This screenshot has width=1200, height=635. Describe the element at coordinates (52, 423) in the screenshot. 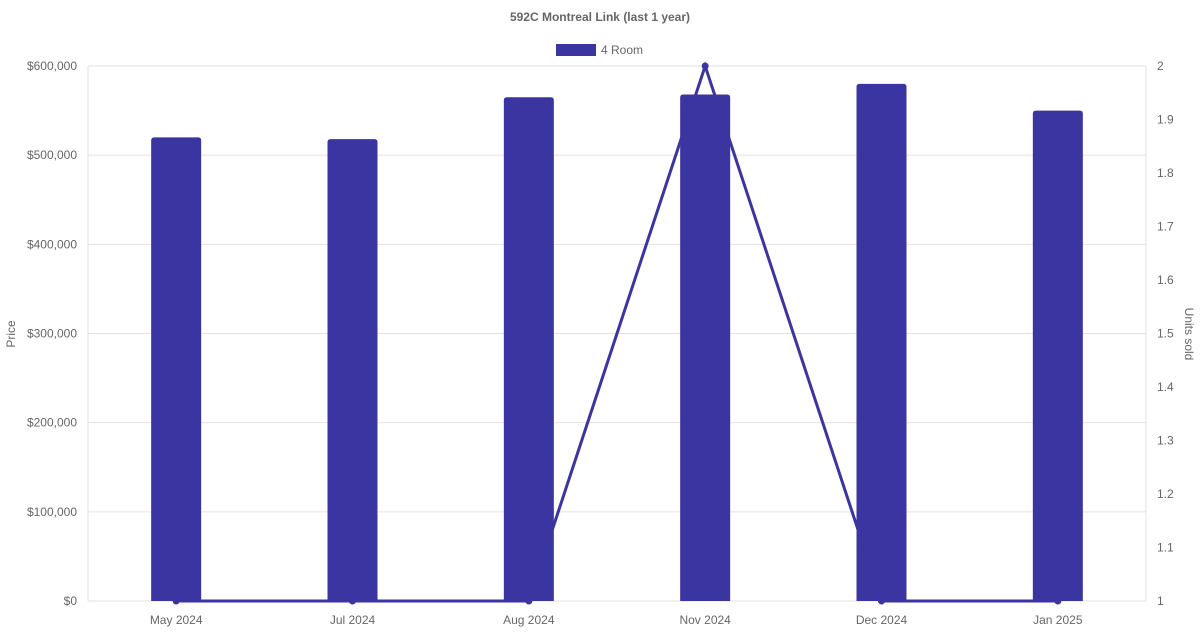

I see `y-tick-label: $200,000` at that location.